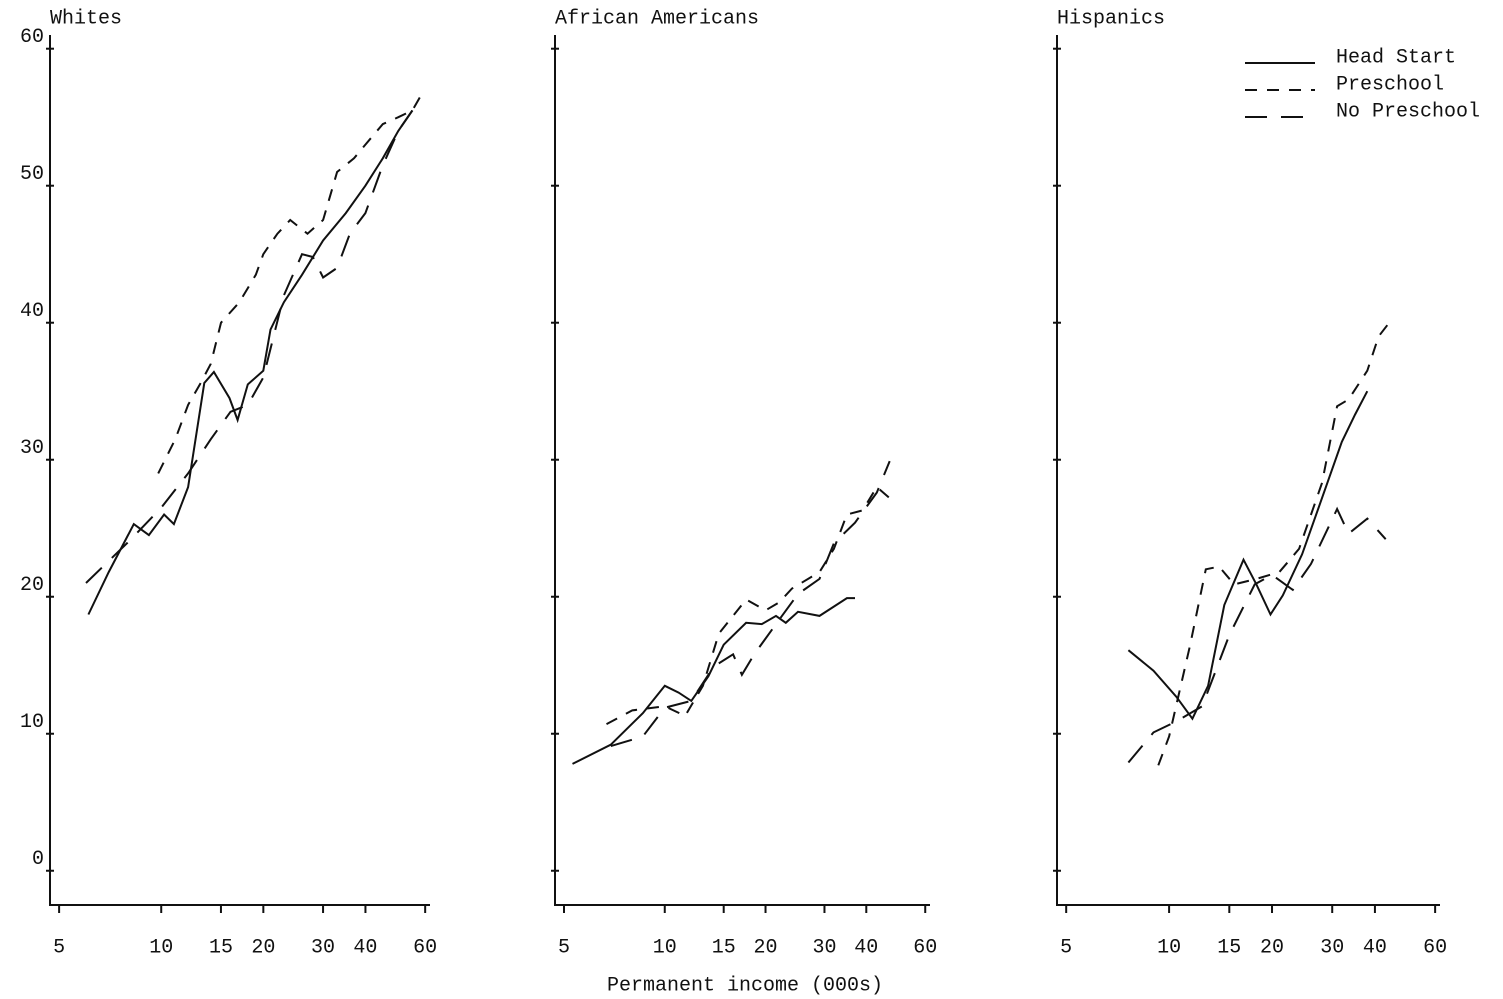 The height and width of the screenshot is (999, 1503). I want to click on panel-title: African Americans, so click(657, 18).